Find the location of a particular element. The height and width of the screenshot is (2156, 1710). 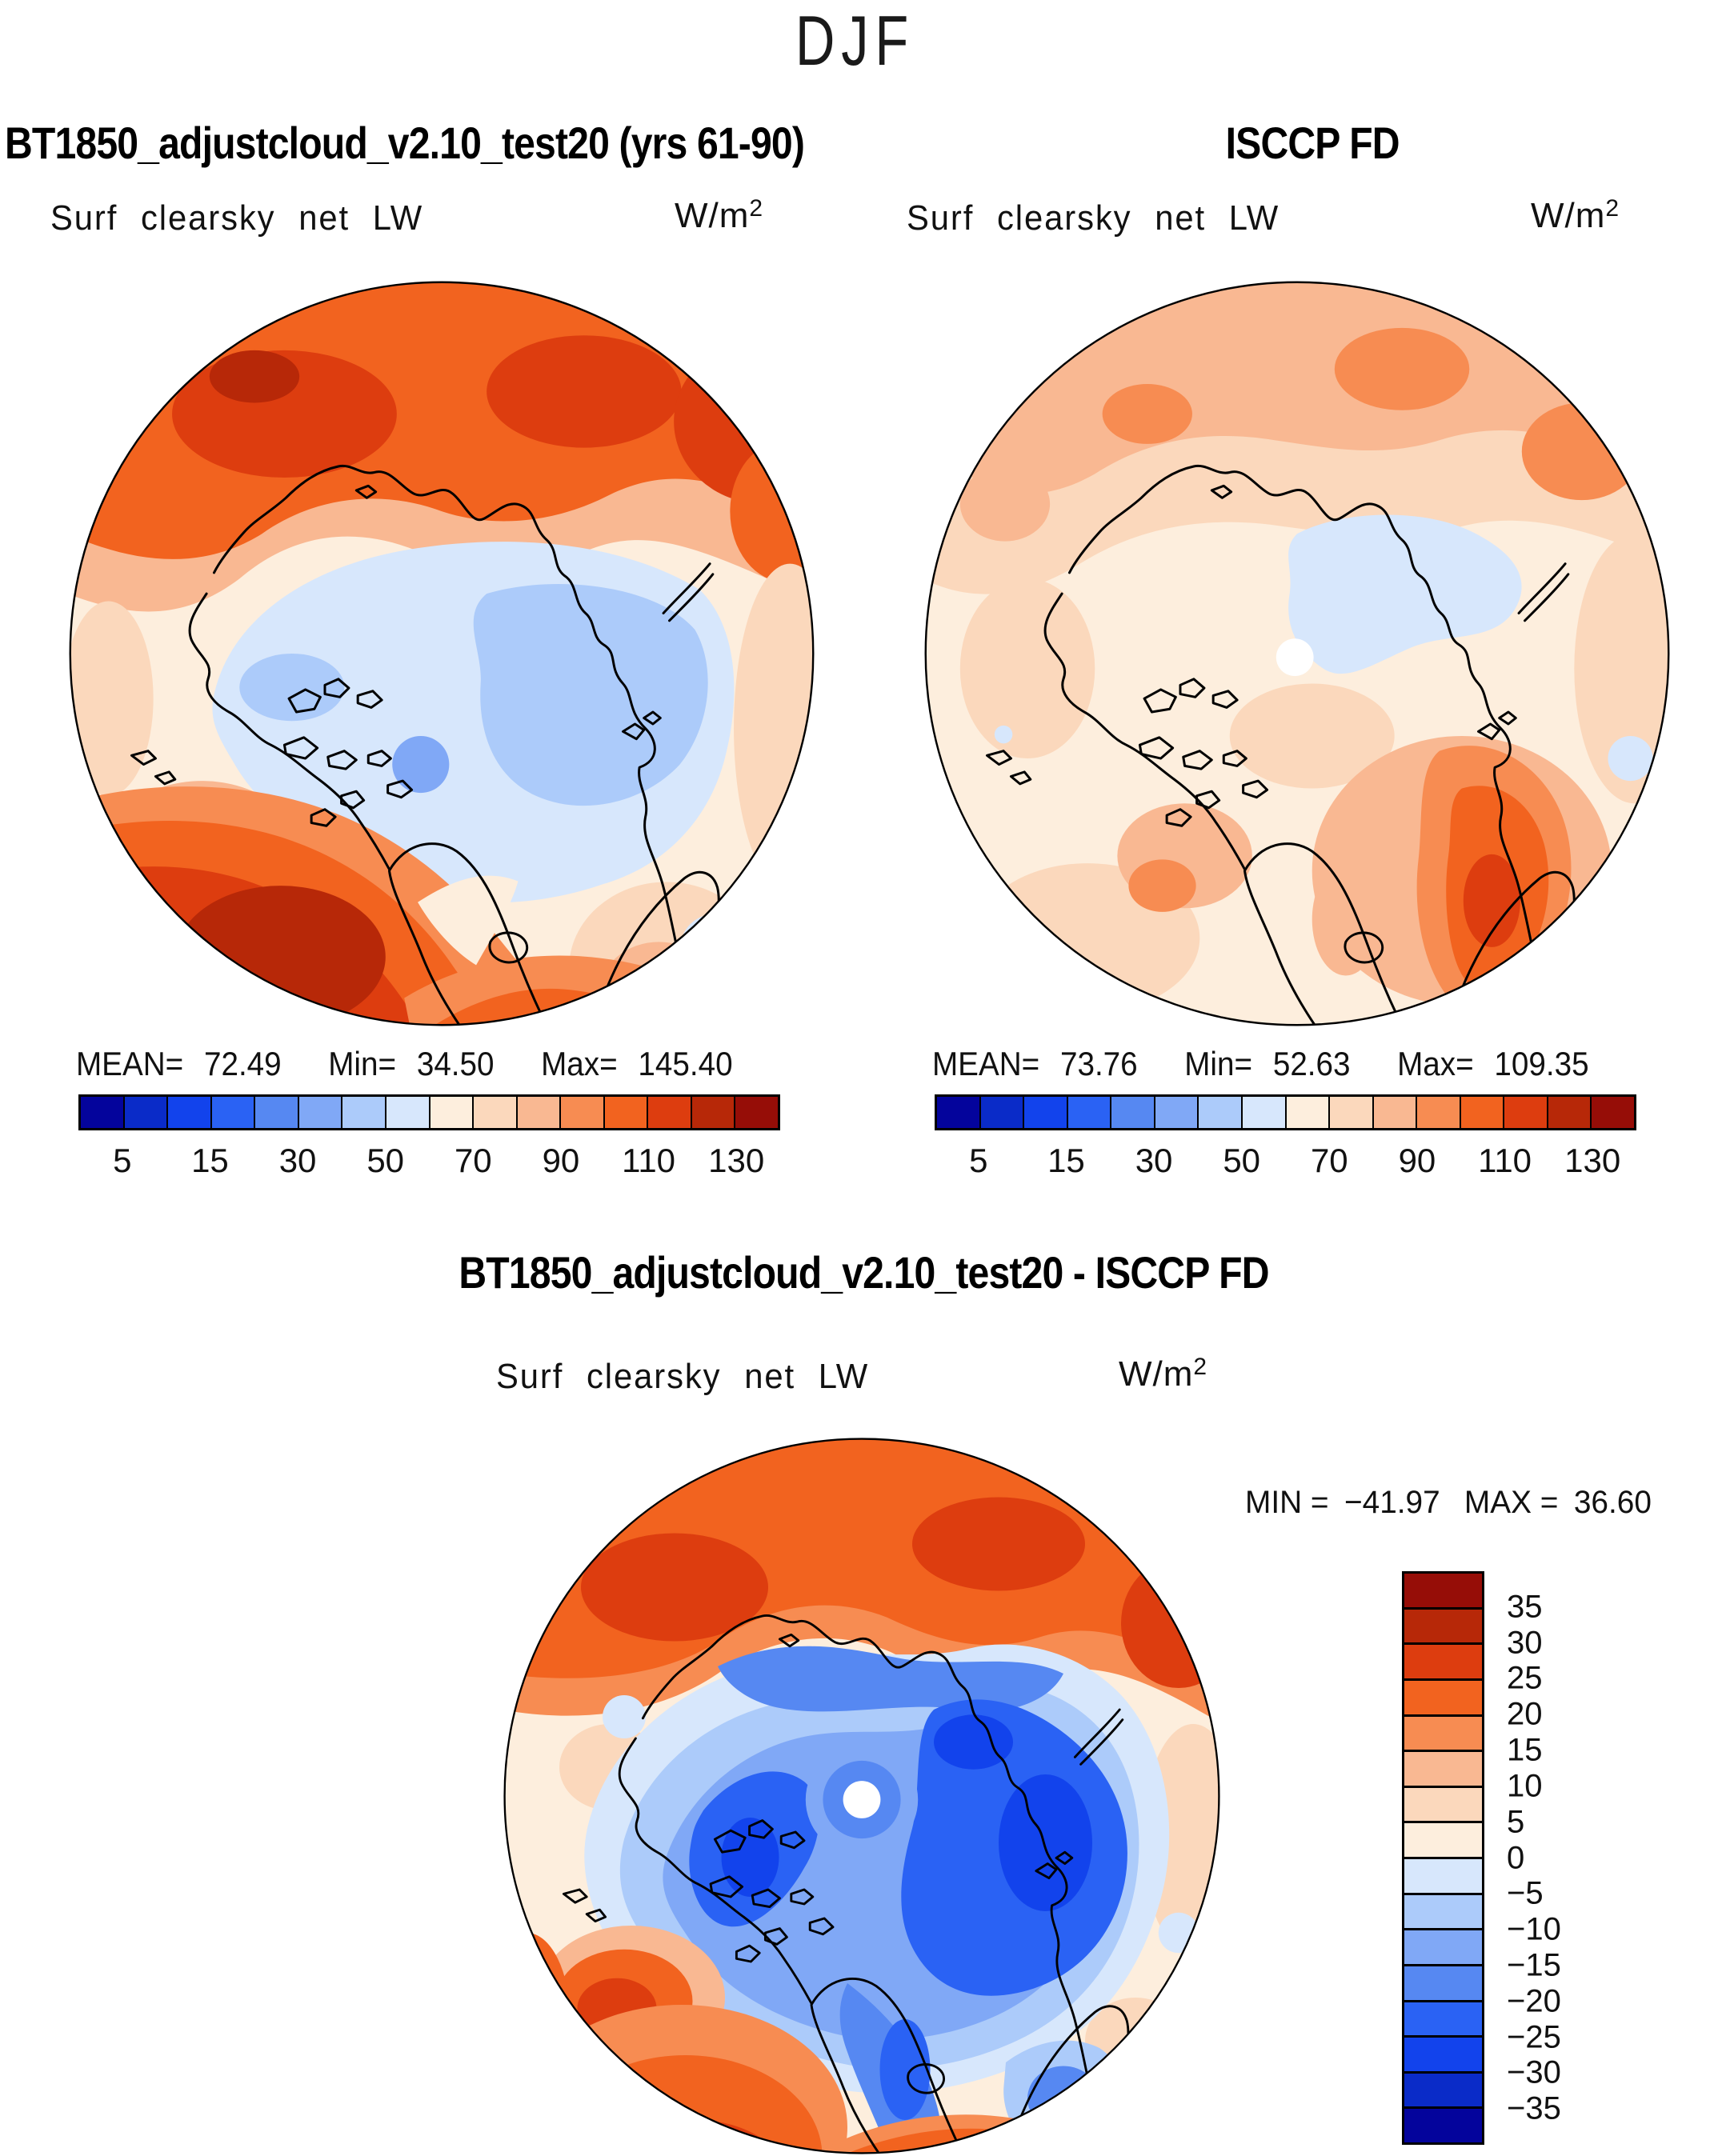

colorbar-tick-label: 25 is located at coordinates (1525, 1678).